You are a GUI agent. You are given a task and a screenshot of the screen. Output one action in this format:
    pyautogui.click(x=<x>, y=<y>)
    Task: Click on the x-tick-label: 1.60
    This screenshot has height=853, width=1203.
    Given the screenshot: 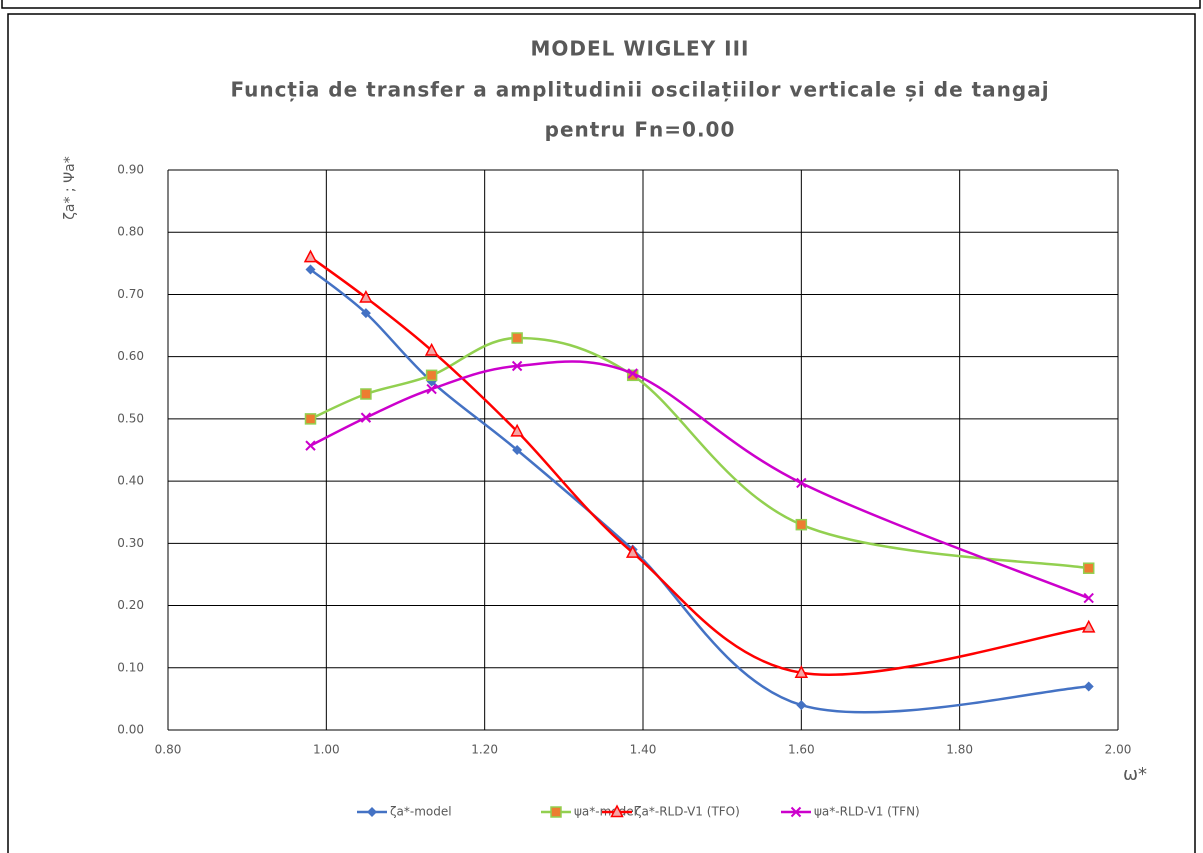 What is the action you would take?
    pyautogui.click(x=801, y=750)
    